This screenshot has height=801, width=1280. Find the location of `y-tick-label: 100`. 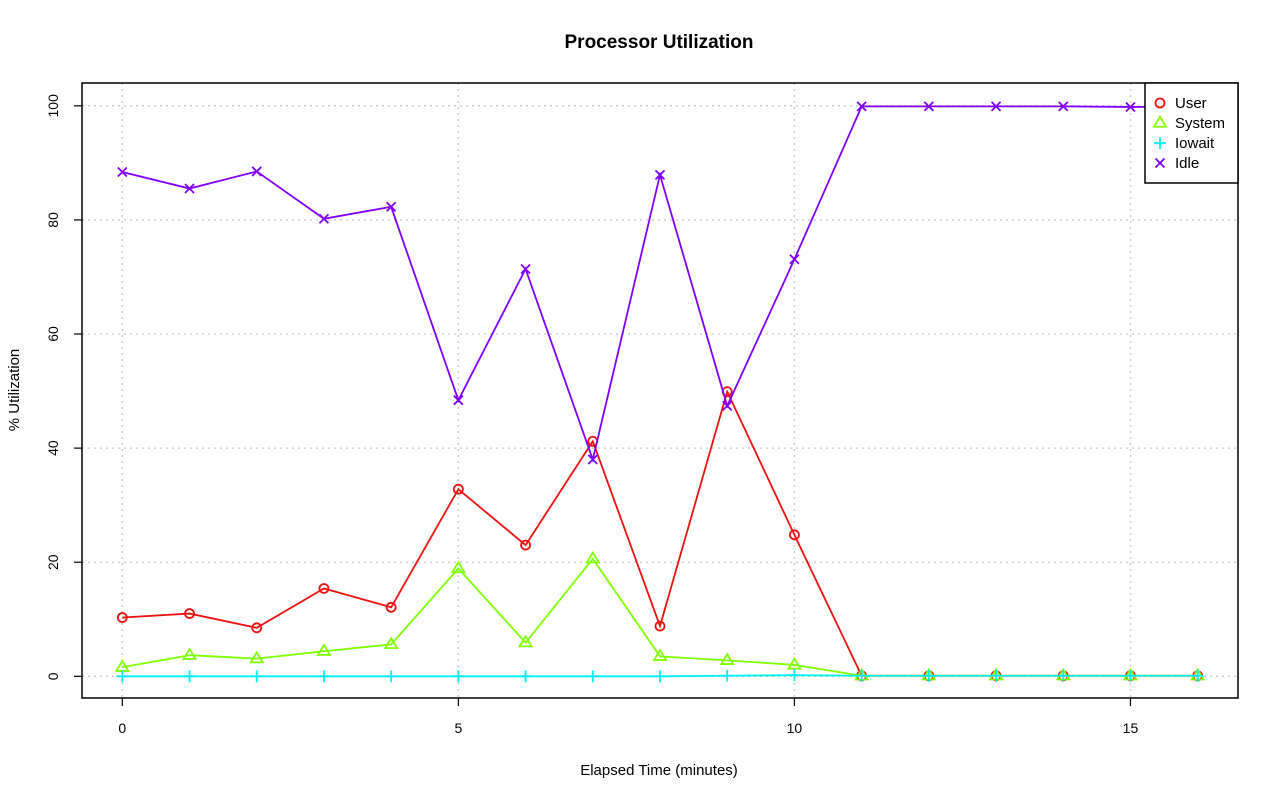

y-tick-label: 100 is located at coordinates (53, 106).